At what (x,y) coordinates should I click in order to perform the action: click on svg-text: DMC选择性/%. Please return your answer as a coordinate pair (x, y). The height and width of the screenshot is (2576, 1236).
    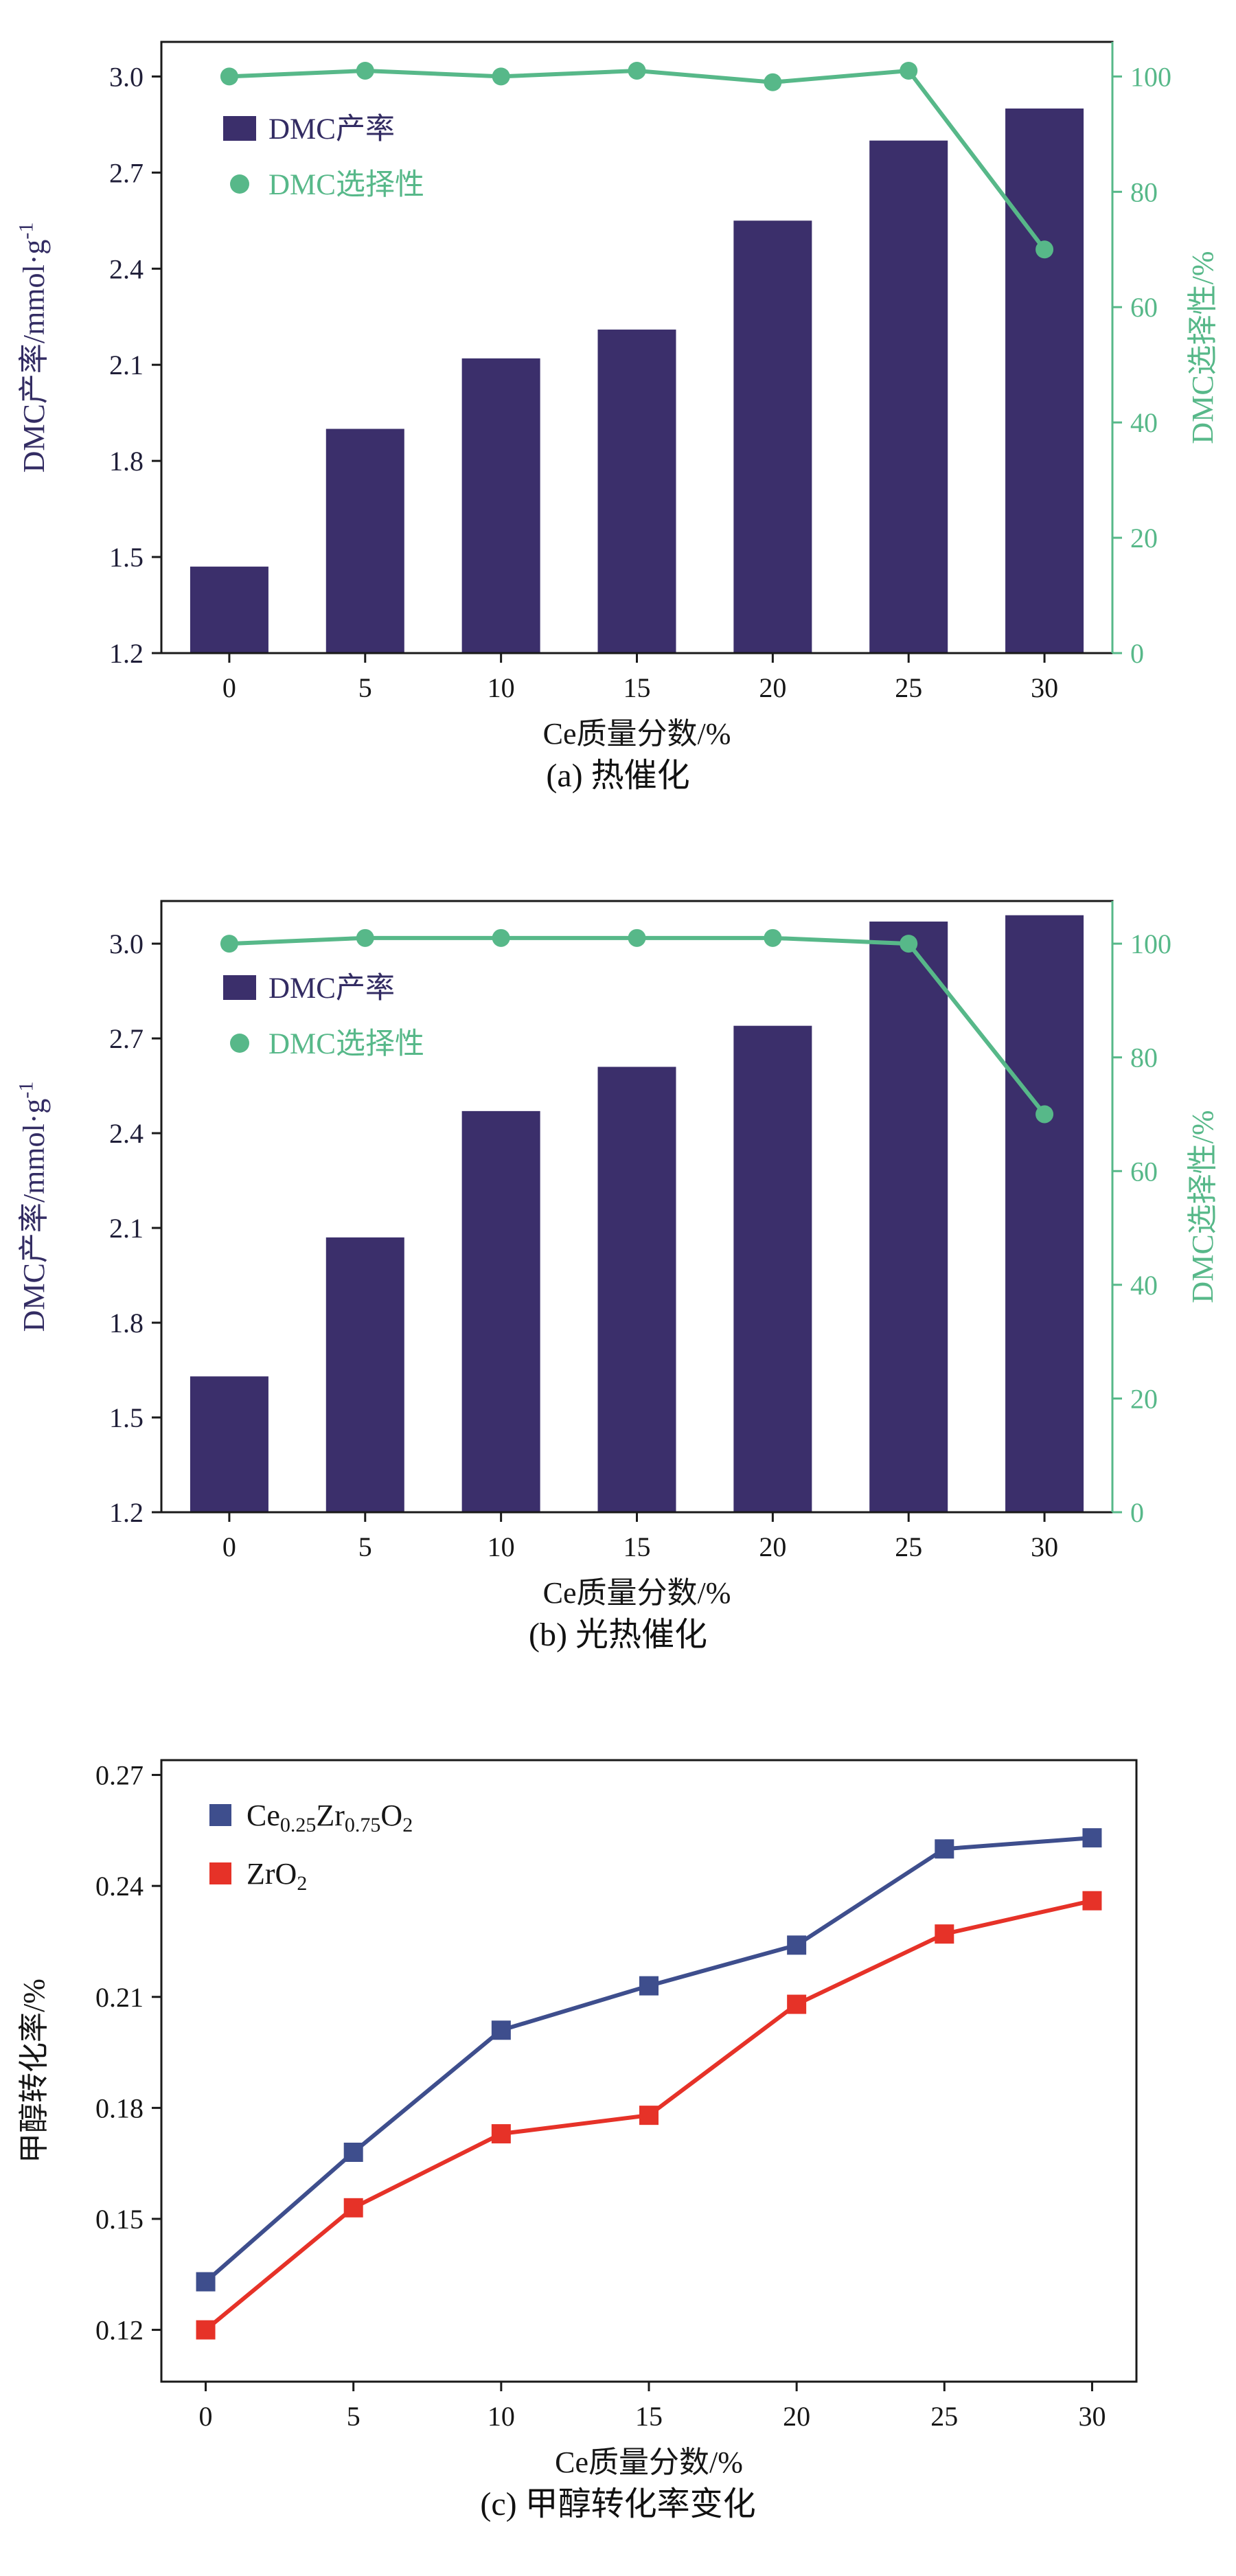
    Looking at the image, I should click on (1203, 1206).